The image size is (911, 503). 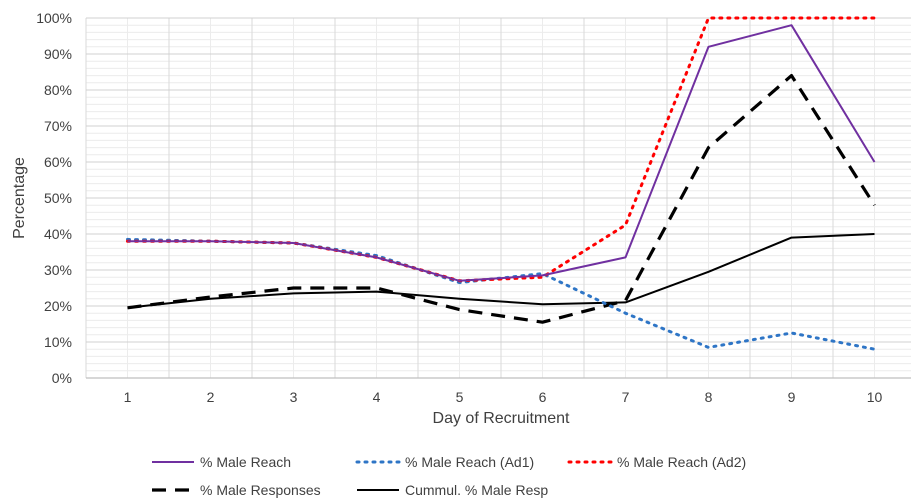 I want to click on legend-label: % Male Reach, so click(x=245, y=462).